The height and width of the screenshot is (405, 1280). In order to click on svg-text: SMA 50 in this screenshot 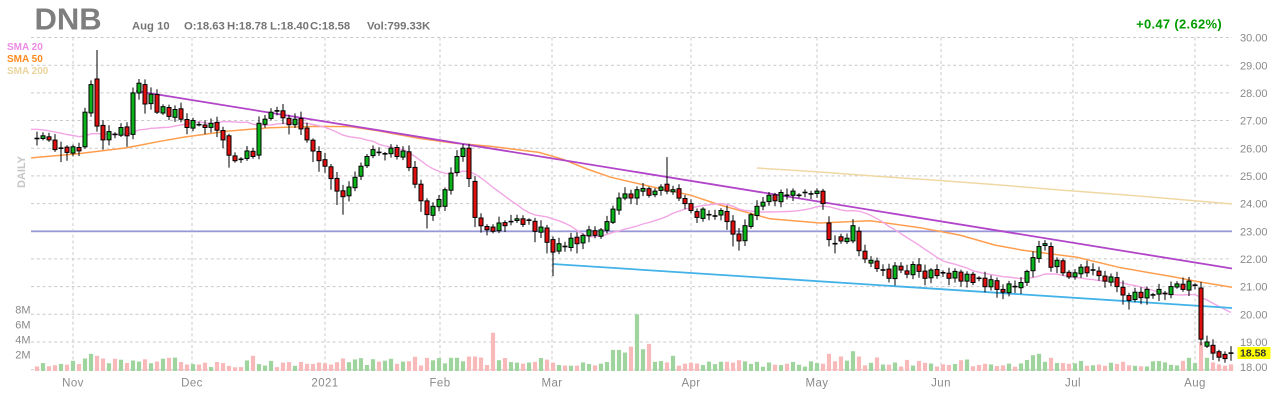, I will do `click(25, 59)`.